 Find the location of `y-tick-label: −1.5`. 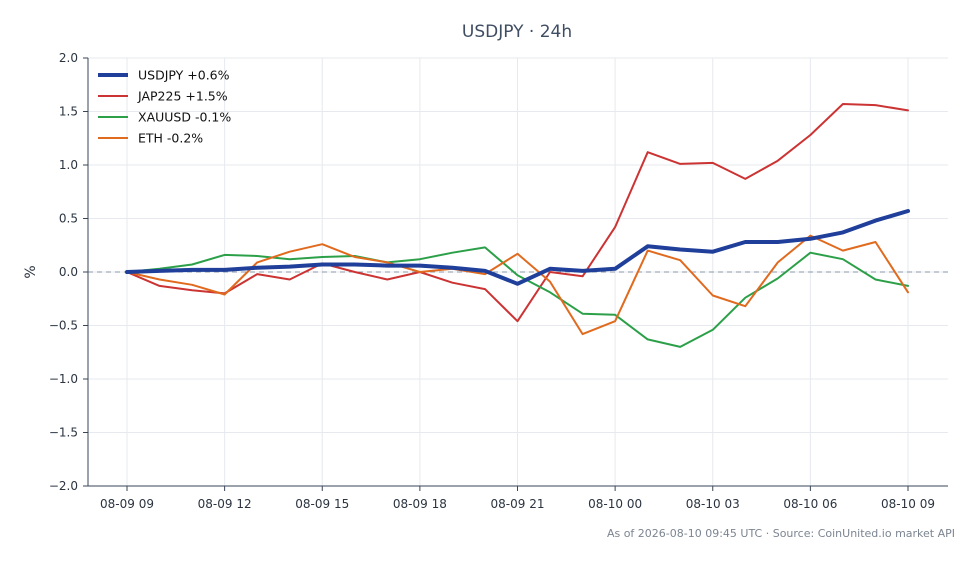

y-tick-label: −1.5 is located at coordinates (63, 433).